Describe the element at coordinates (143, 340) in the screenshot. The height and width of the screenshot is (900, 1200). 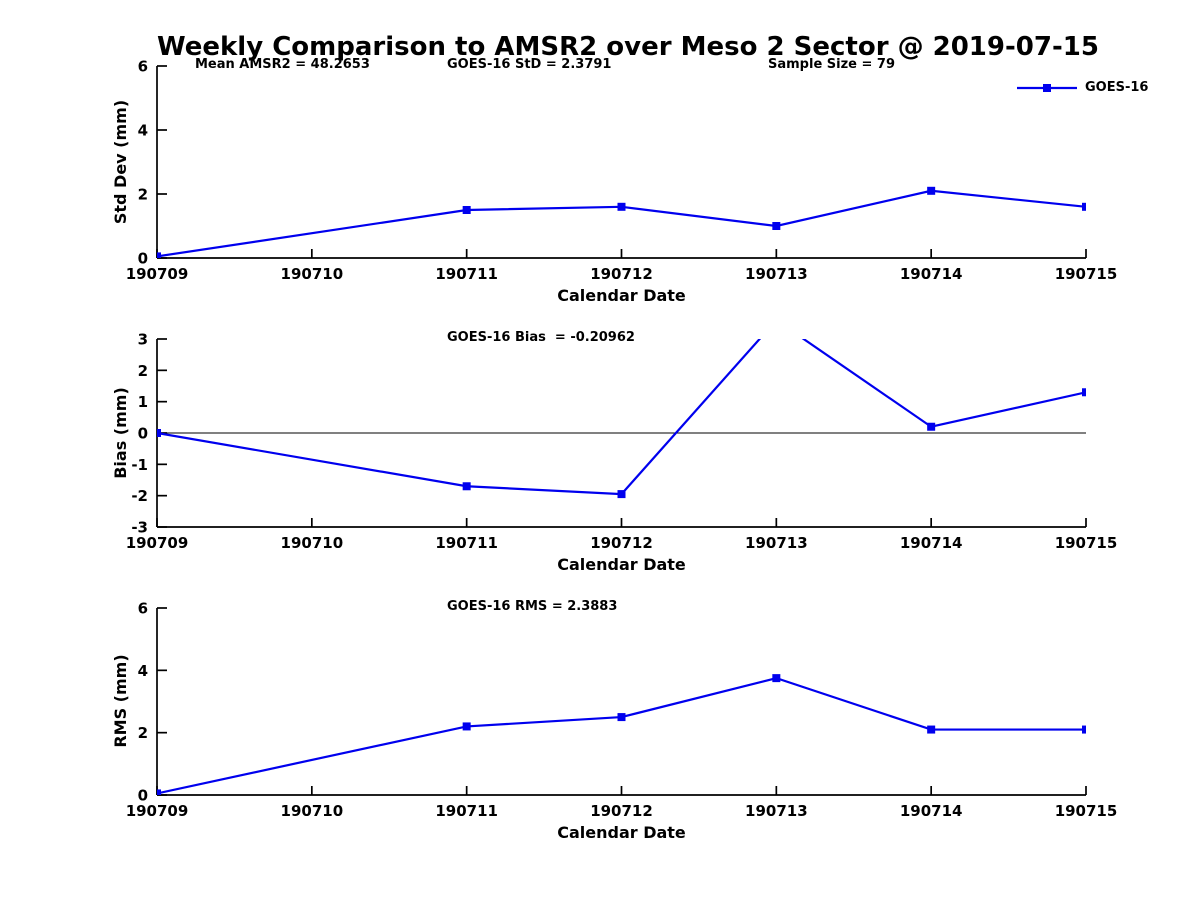
I see `y-tick-label: 3` at that location.